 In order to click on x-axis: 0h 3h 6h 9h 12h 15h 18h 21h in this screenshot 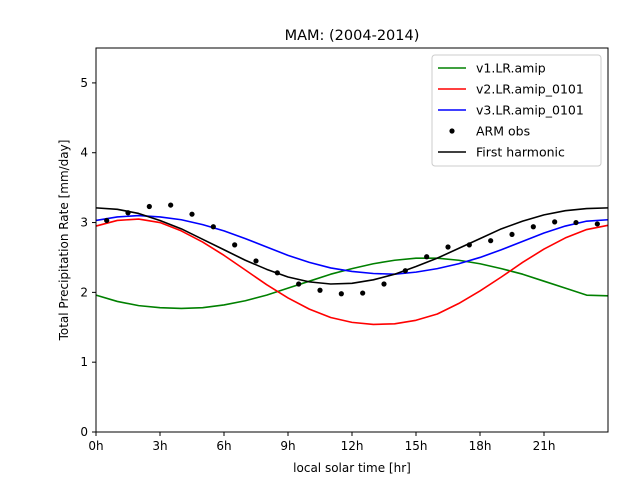, I will do `click(321, 442)`.